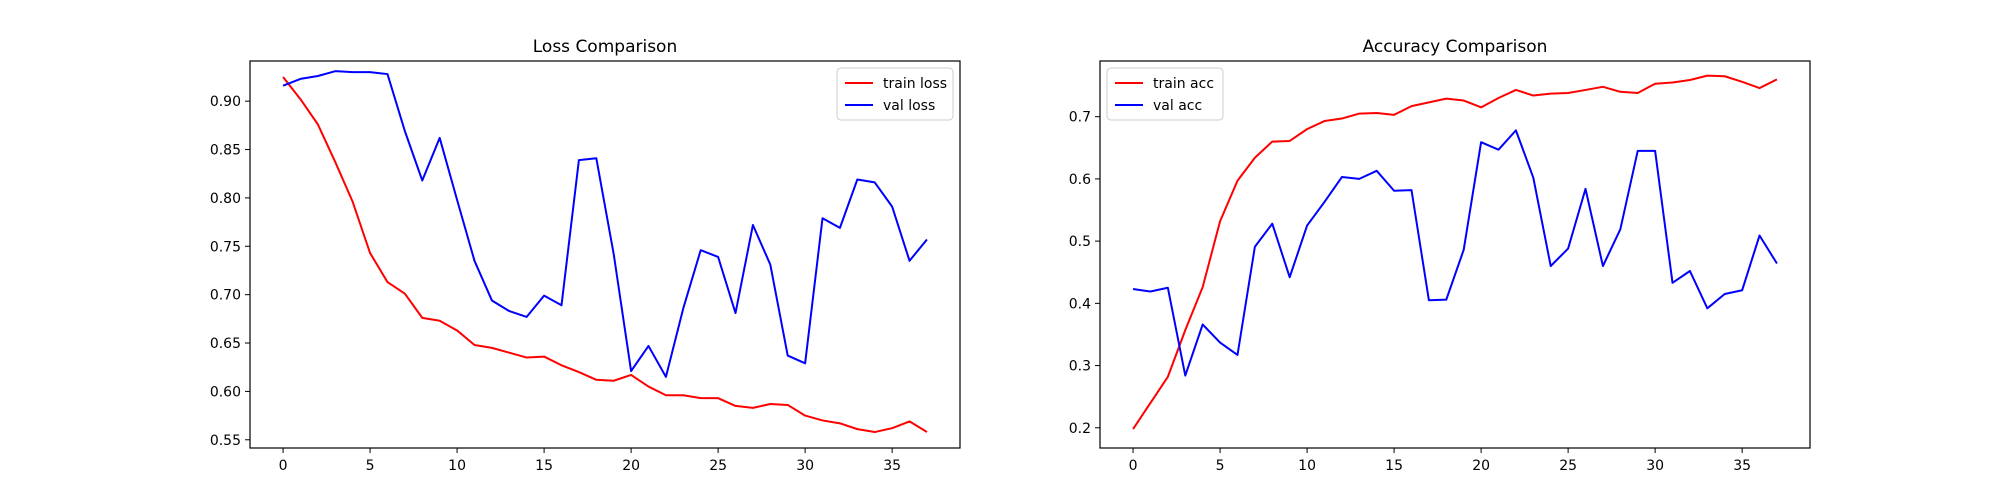 Image resolution: width=2000 pixels, height=500 pixels. I want to click on y-tick-label: 0.55, so click(225, 441).